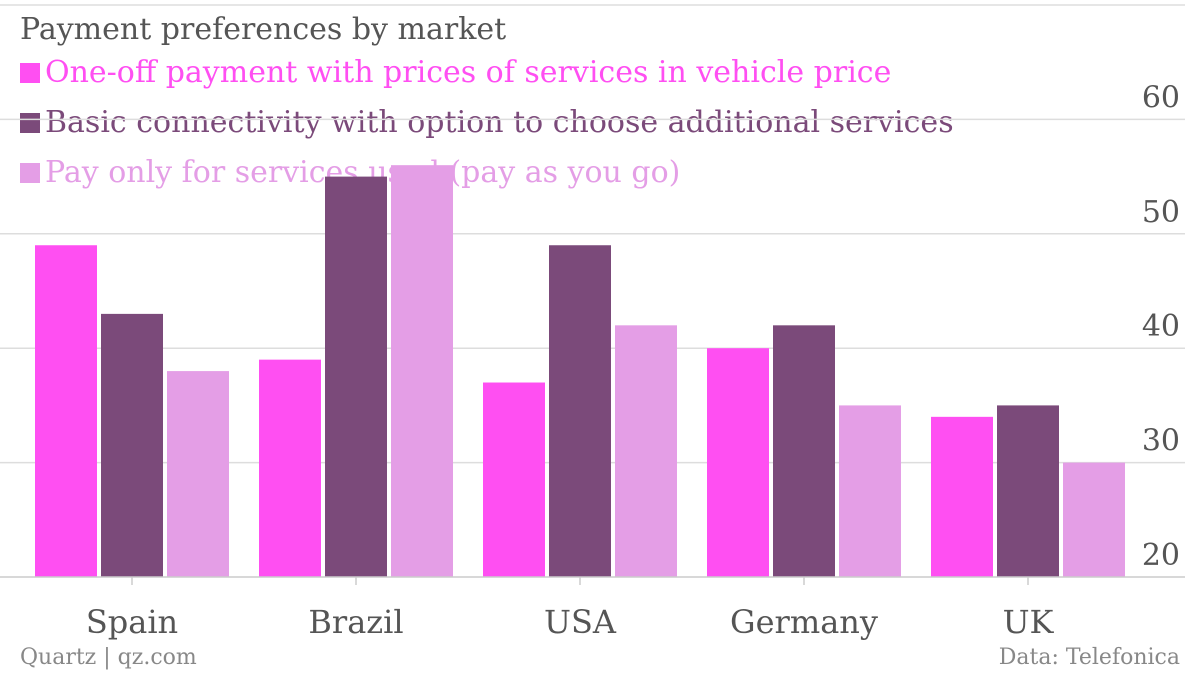 The image size is (1200, 676). I want to click on footer-credit: Data: Telefonica, so click(1089, 657).